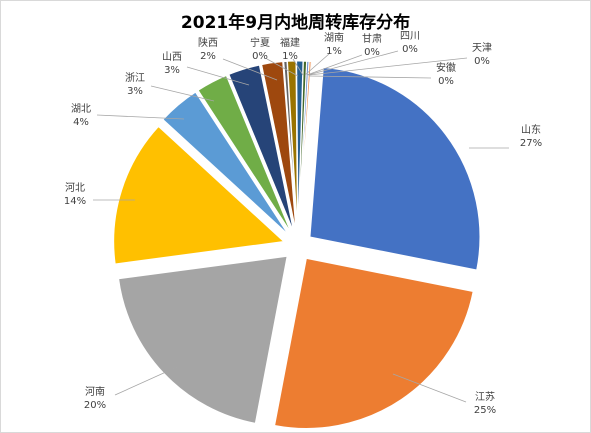 The image size is (591, 433). Describe the element at coordinates (531, 143) in the screenshot. I see `slice-label-percent: 27%` at that location.